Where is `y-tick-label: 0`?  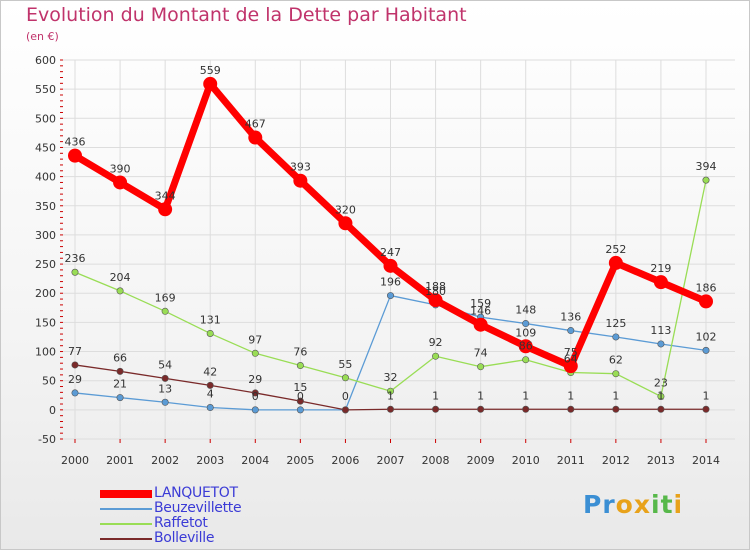
y-tick-label: 0 is located at coordinates (52, 410).